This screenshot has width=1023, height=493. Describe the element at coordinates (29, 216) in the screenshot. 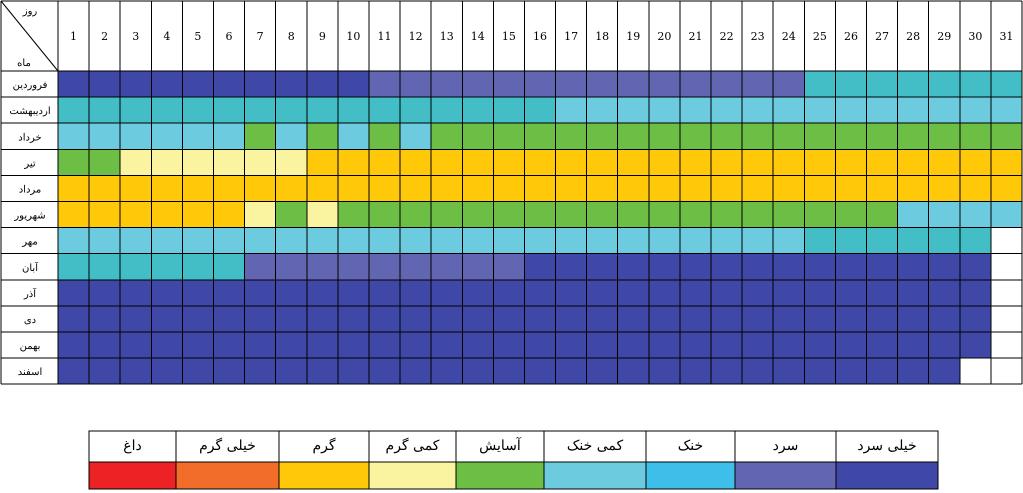

I see `month-label: شهریور` at that location.